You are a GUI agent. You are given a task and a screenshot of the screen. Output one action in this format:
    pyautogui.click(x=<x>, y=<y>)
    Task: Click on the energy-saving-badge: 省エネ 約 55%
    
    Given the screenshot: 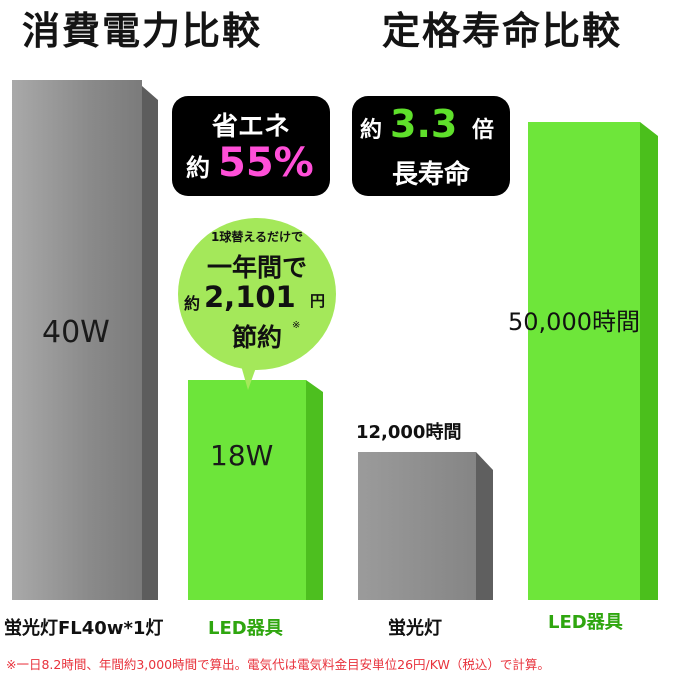 What is the action you would take?
    pyautogui.click(x=251, y=146)
    